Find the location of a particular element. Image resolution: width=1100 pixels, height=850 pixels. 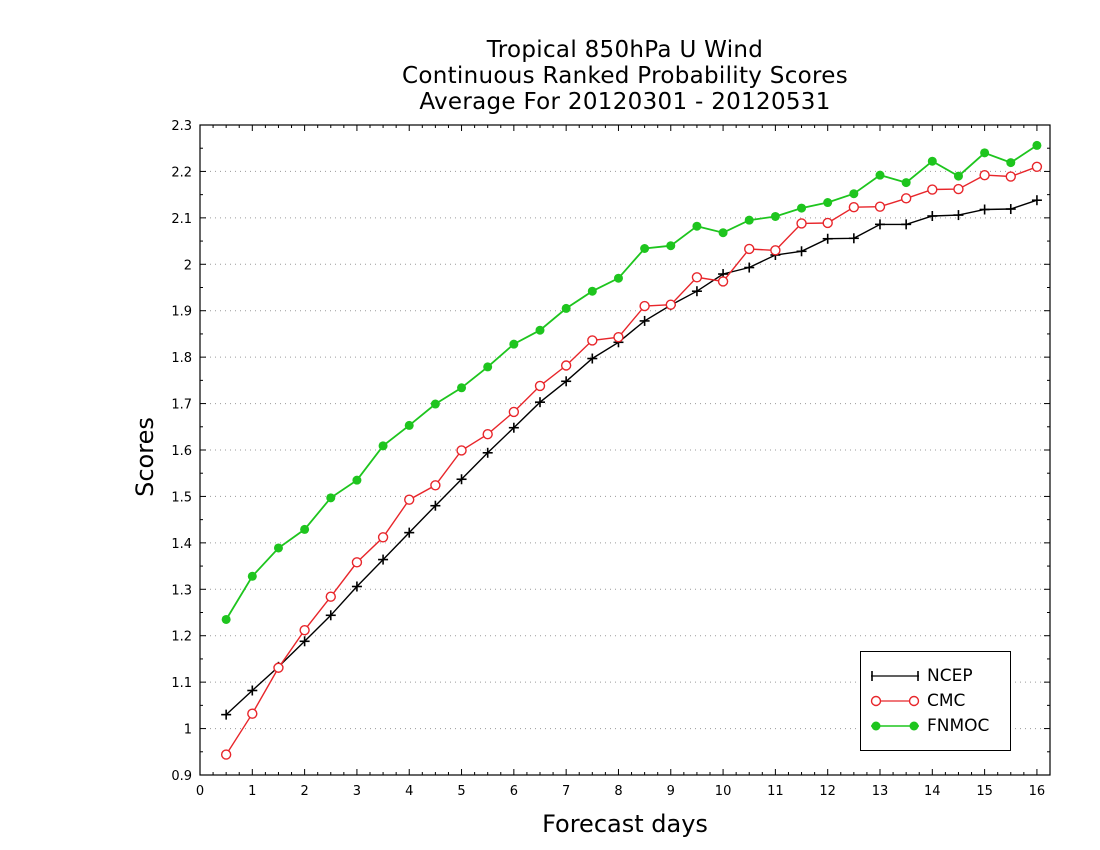

x-tick-label: 12 is located at coordinates (827, 791).